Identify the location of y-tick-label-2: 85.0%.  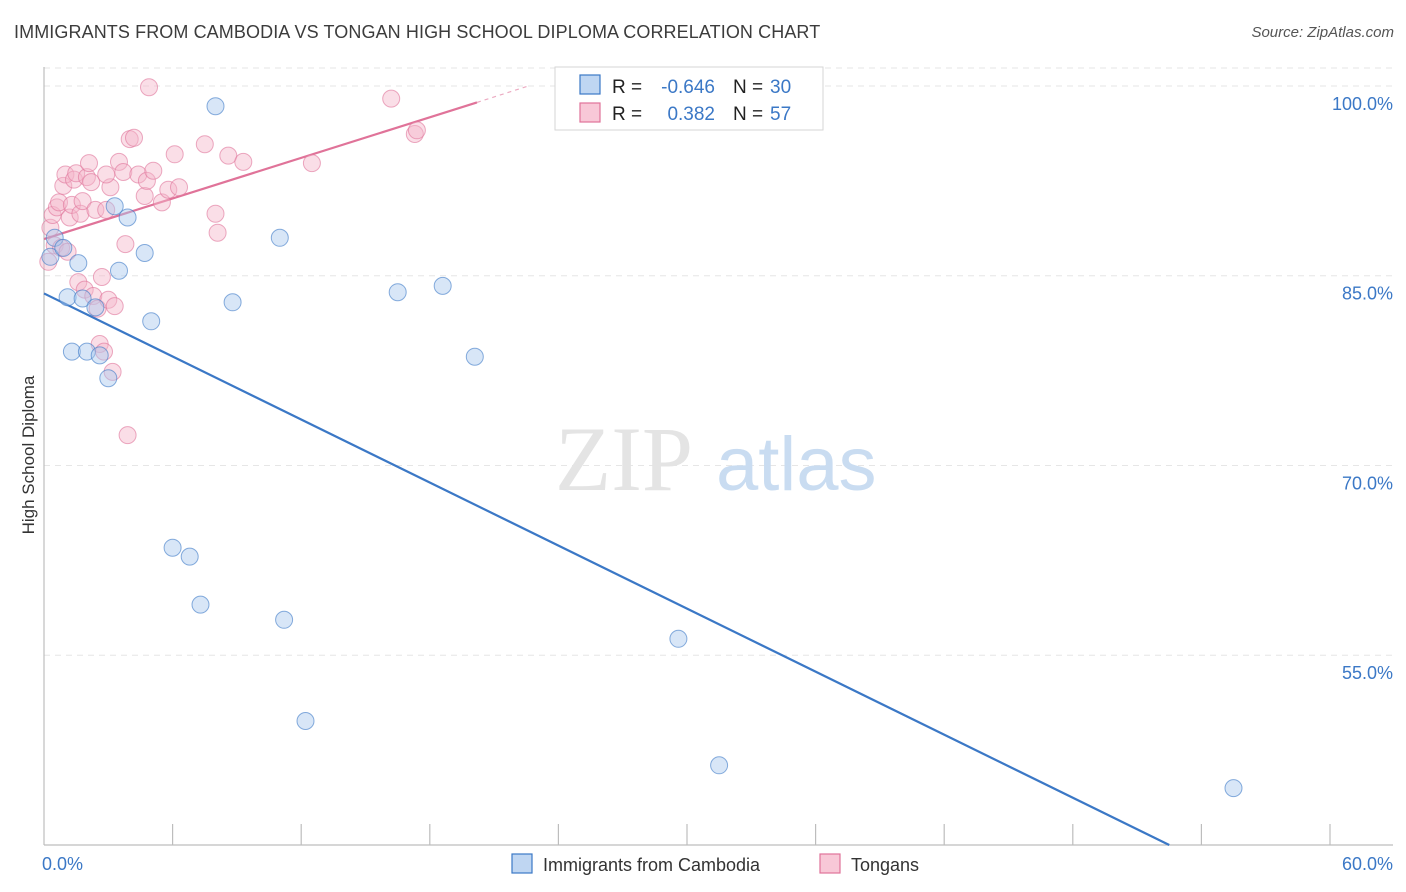
(1367, 294).